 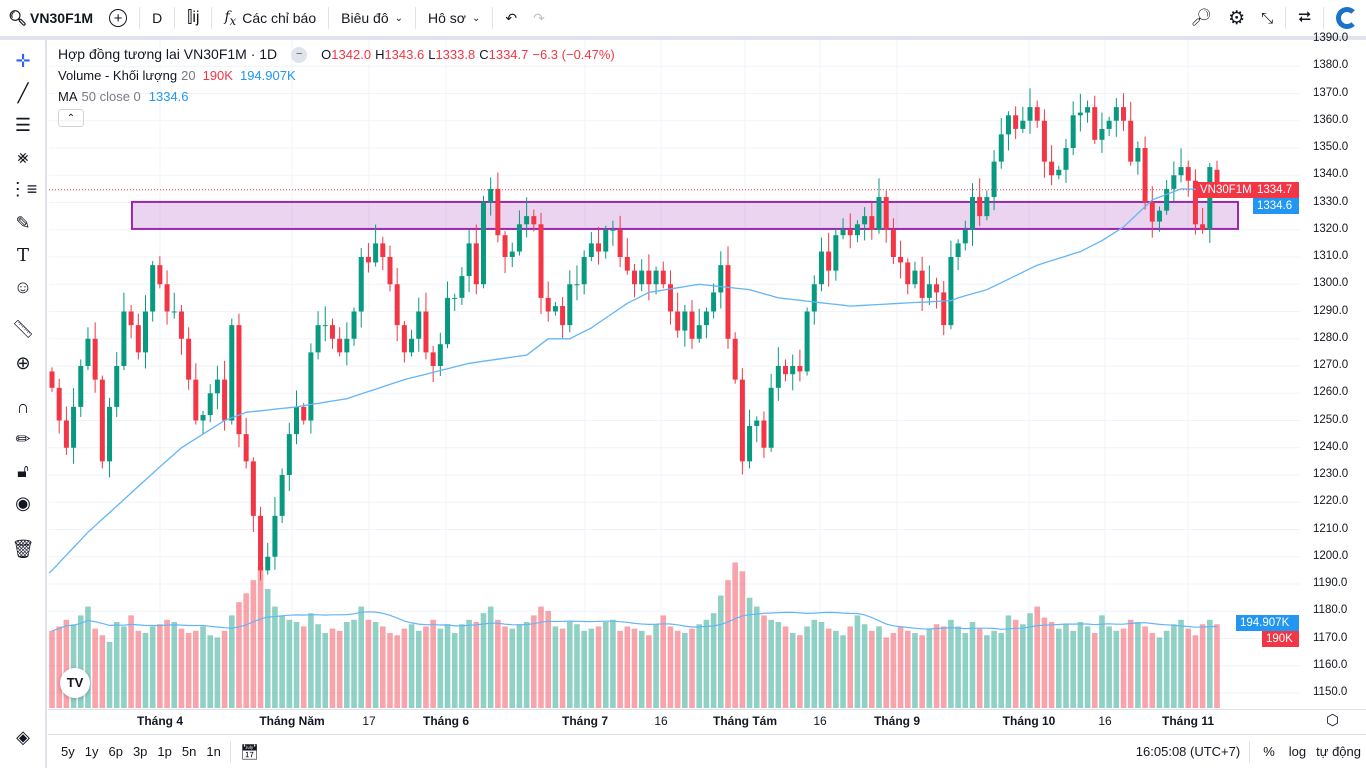 What do you see at coordinates (164, 751) in the screenshot?
I see `range-1m: 1p` at bounding box center [164, 751].